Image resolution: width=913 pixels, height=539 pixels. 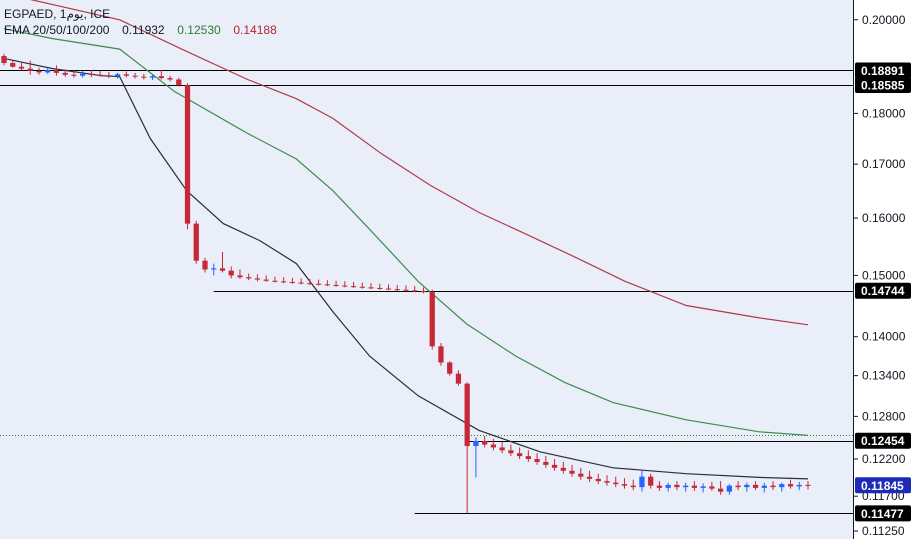 I want to click on ema-label: EMA 20/50/100/200, so click(x=57, y=30).